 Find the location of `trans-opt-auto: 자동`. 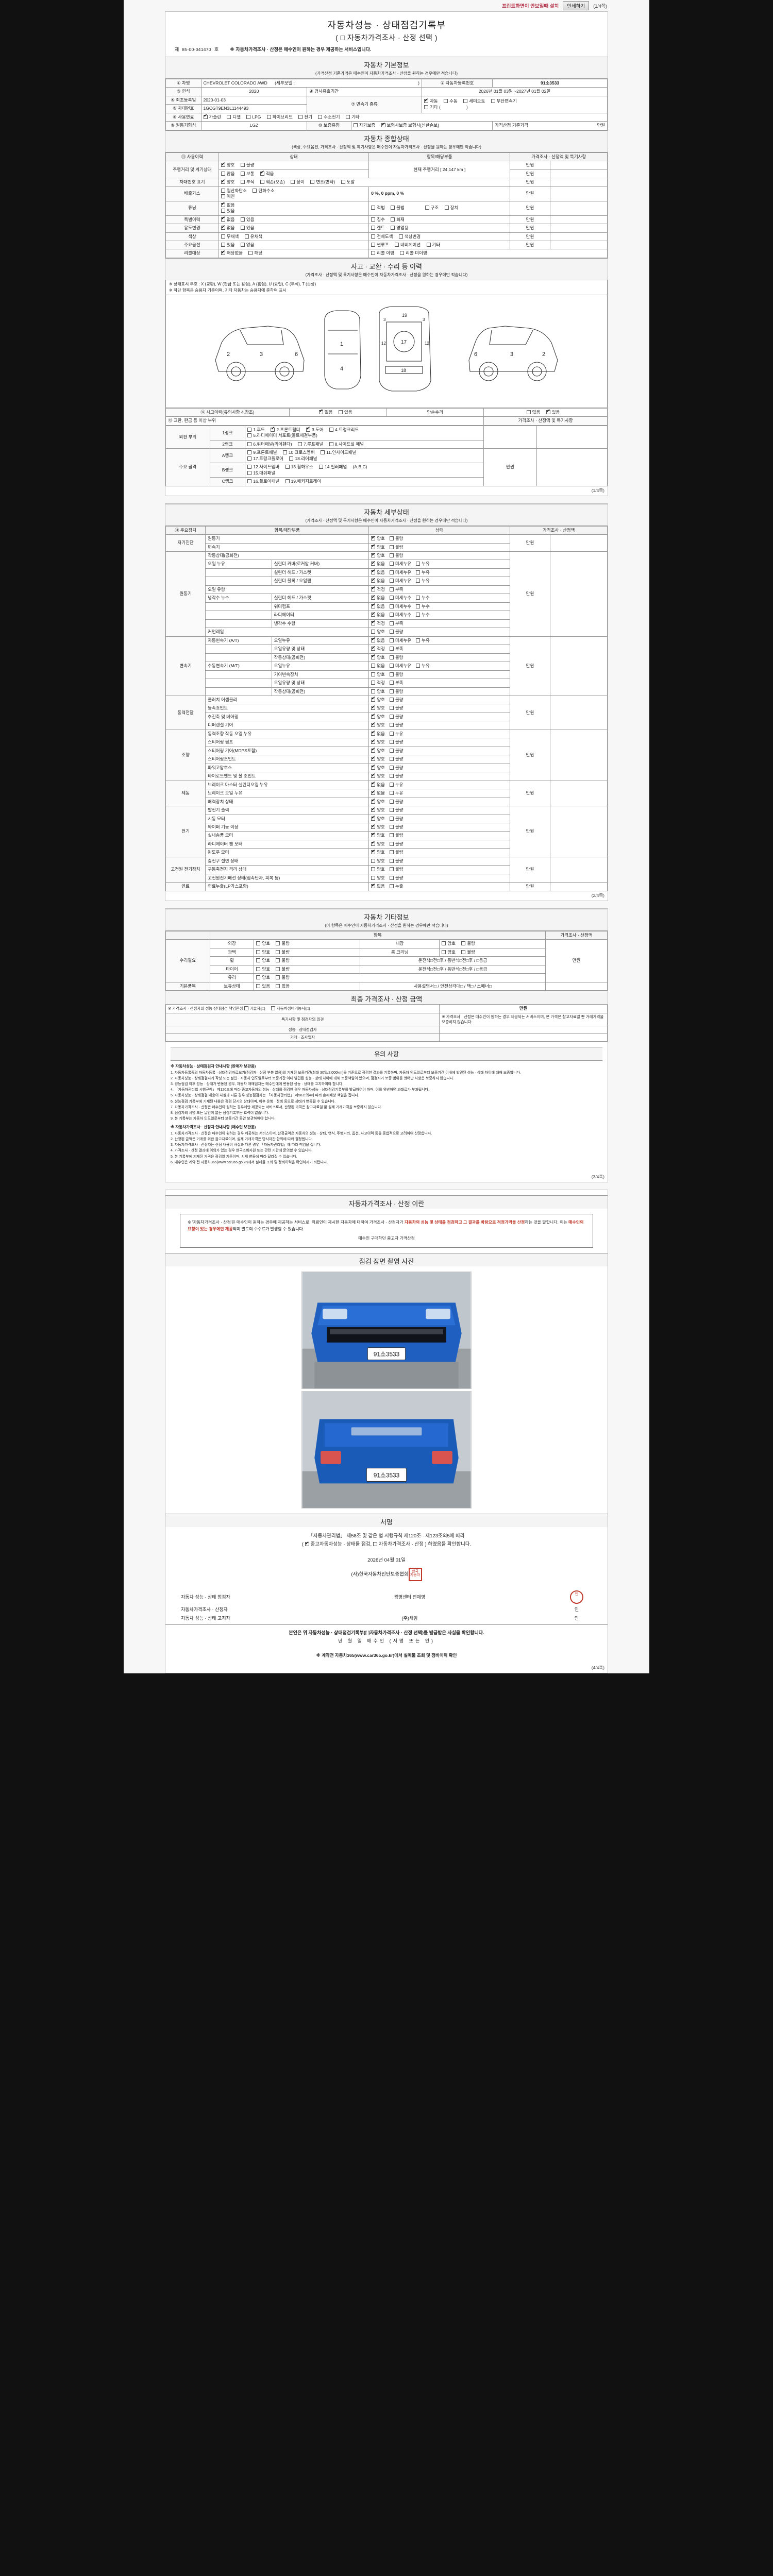

trans-opt-auto: 자동 is located at coordinates (431, 101).